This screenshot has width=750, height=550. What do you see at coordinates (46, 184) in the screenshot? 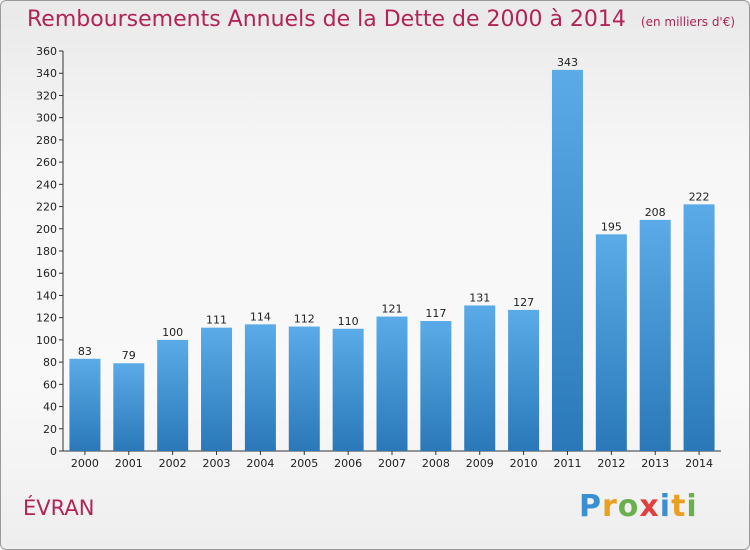
I see `y-tick-label: 240` at bounding box center [46, 184].